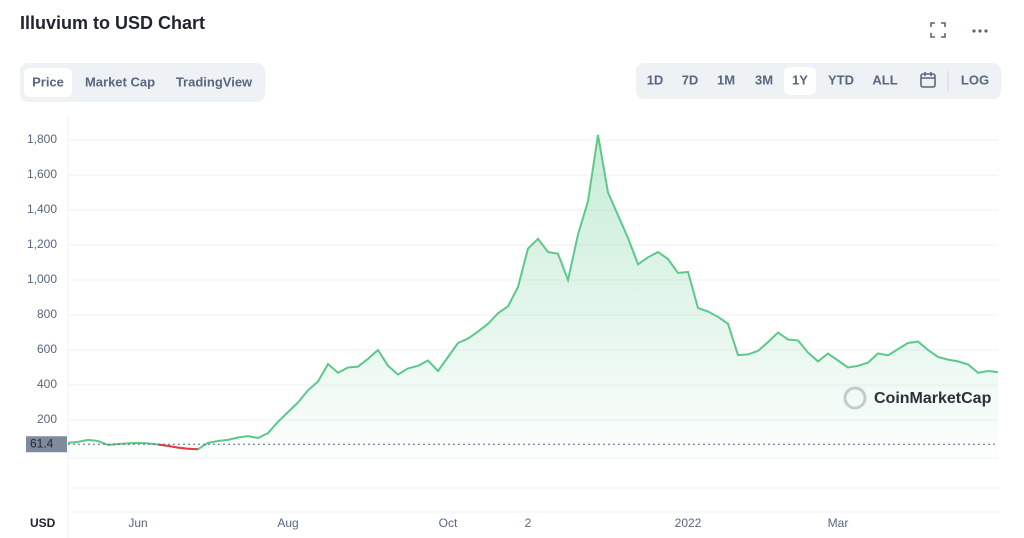  What do you see at coordinates (690, 79) in the screenshot?
I see `range-button: 7D` at bounding box center [690, 79].